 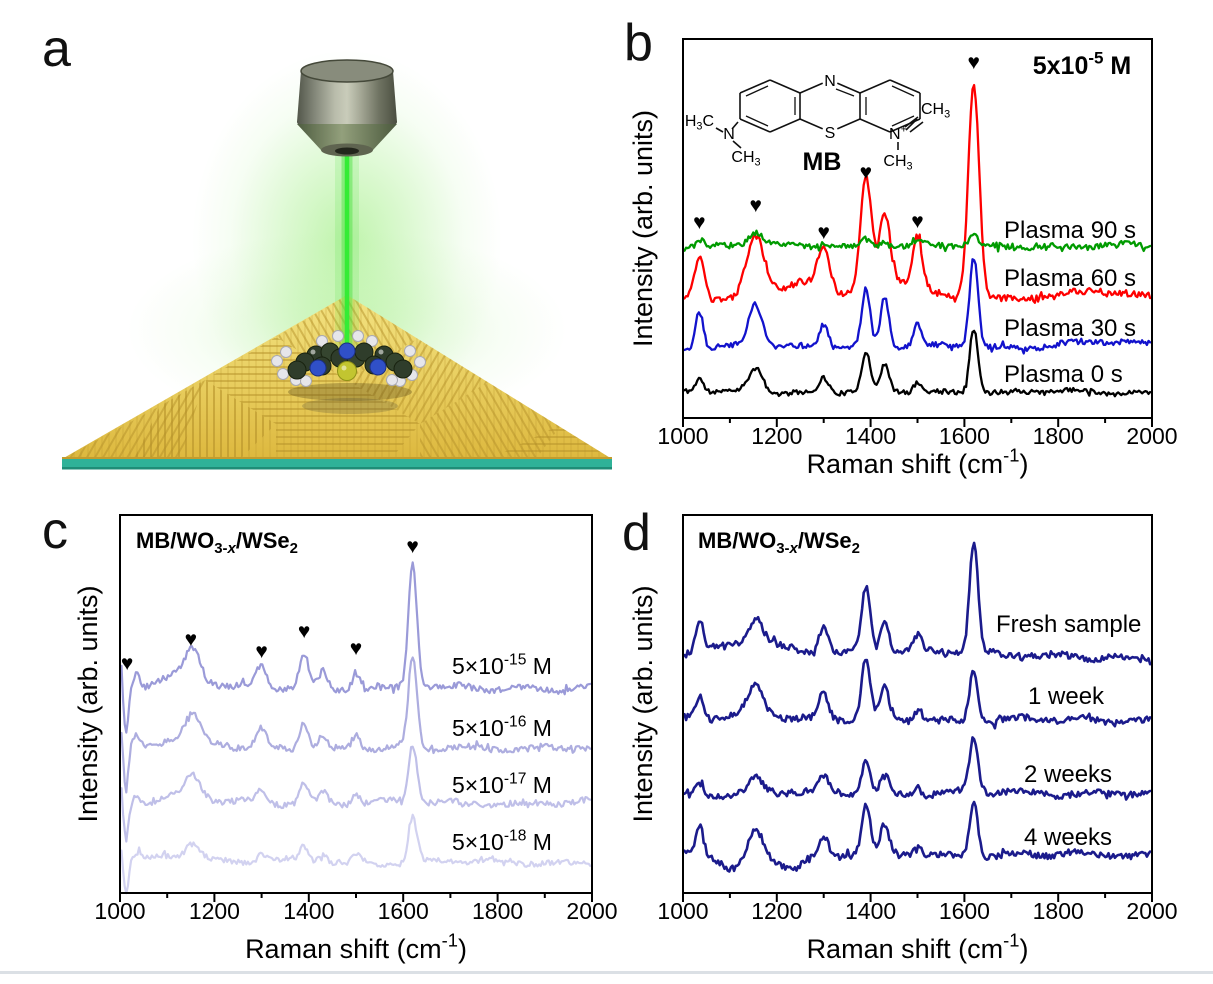 What do you see at coordinates (502, 784) in the screenshot?
I see `series-label: 5×10-17 M` at bounding box center [502, 784].